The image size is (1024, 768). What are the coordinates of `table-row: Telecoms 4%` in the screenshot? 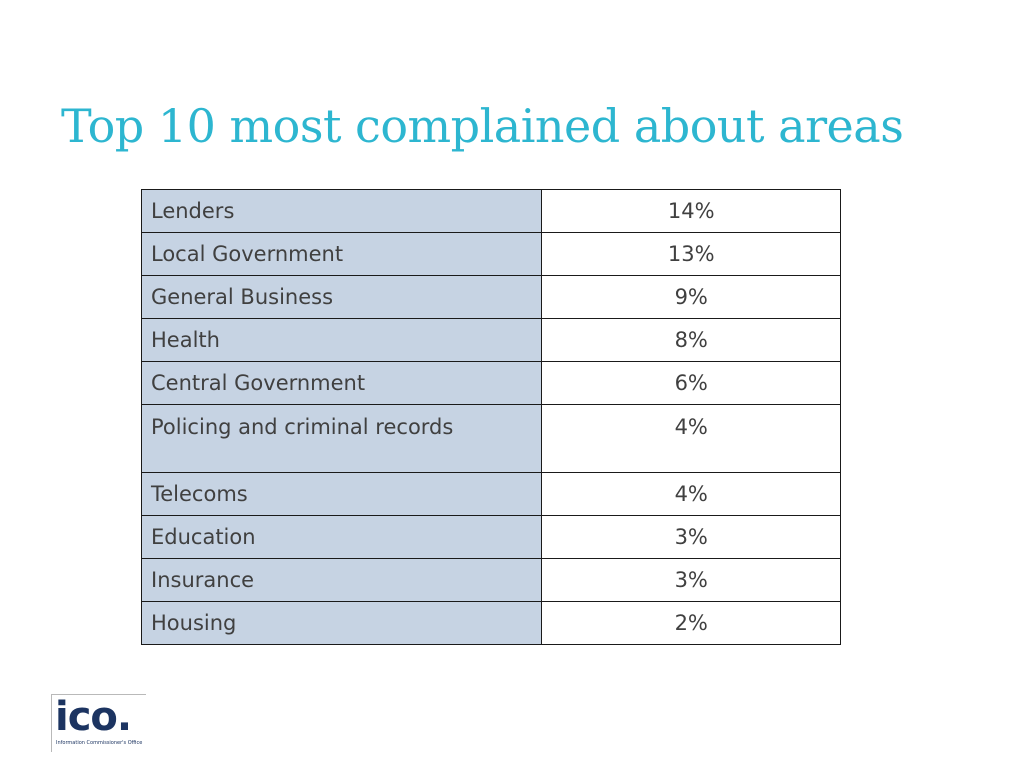 It's located at (490, 494).